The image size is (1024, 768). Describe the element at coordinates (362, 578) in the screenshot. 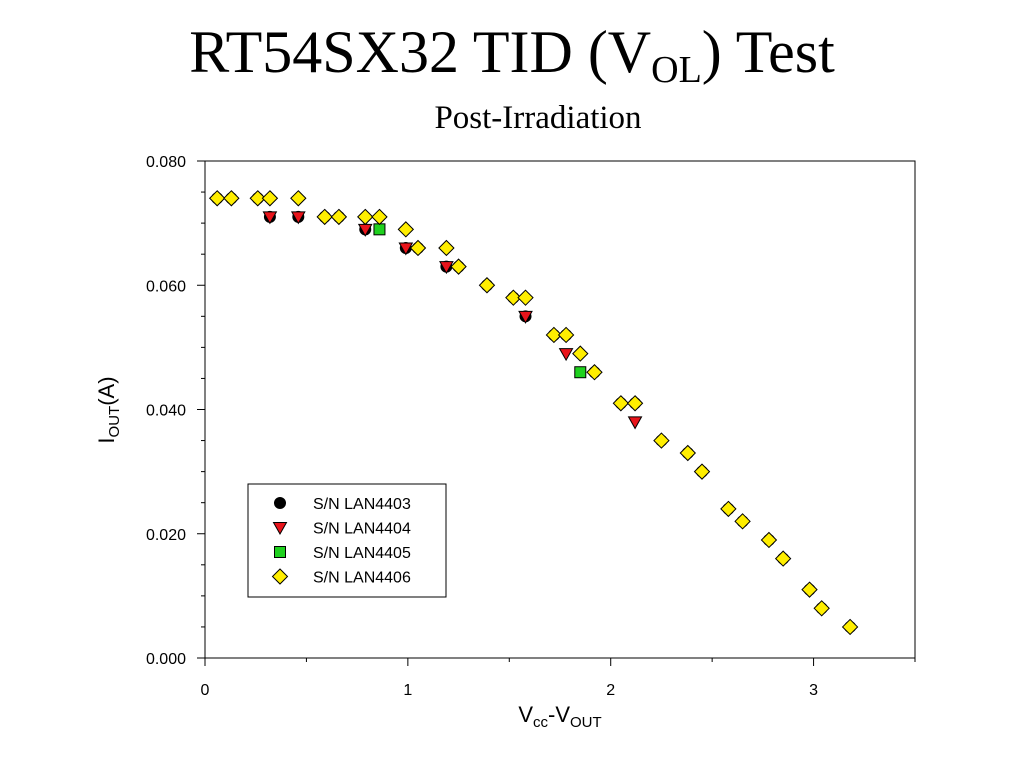

I see `legend-label: S/N LAN4406` at that location.